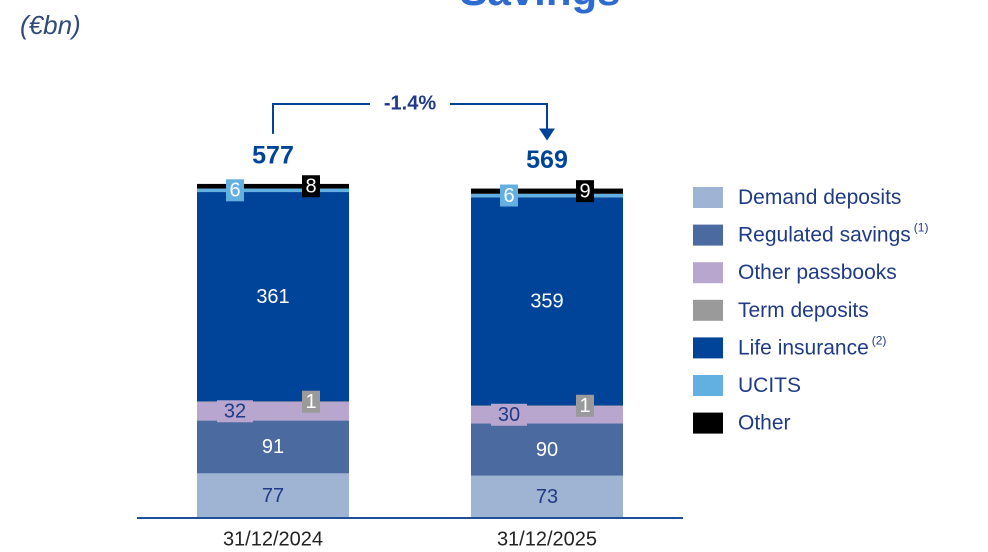 The width and height of the screenshot is (988, 552). Describe the element at coordinates (273, 539) in the screenshot. I see `x-tick-label: 31/12/2024` at that location.